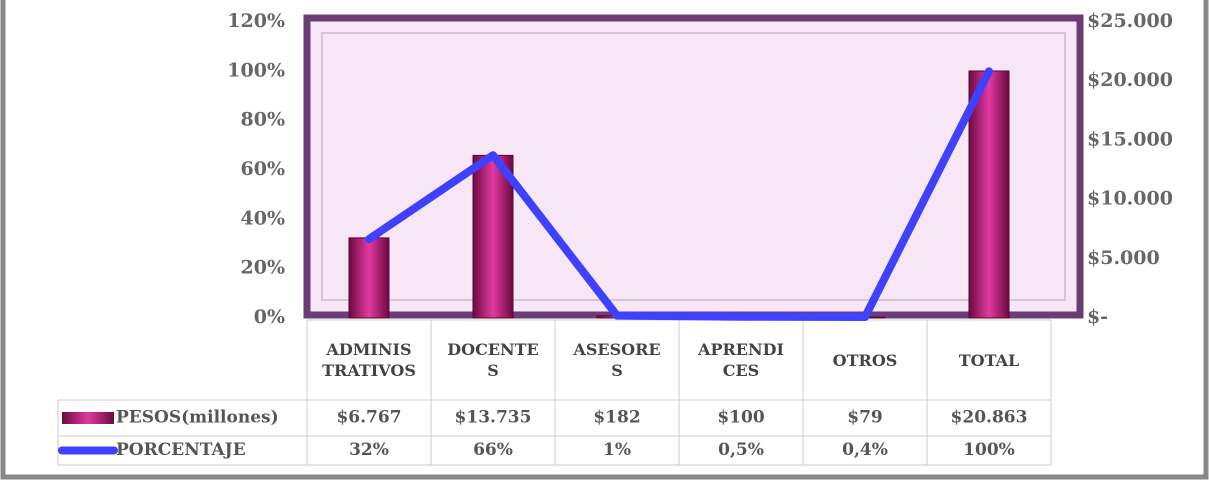 This screenshot has width=1209, height=481. Describe the element at coordinates (741, 450) in the screenshot. I see `value-label: 0,5%` at that location.